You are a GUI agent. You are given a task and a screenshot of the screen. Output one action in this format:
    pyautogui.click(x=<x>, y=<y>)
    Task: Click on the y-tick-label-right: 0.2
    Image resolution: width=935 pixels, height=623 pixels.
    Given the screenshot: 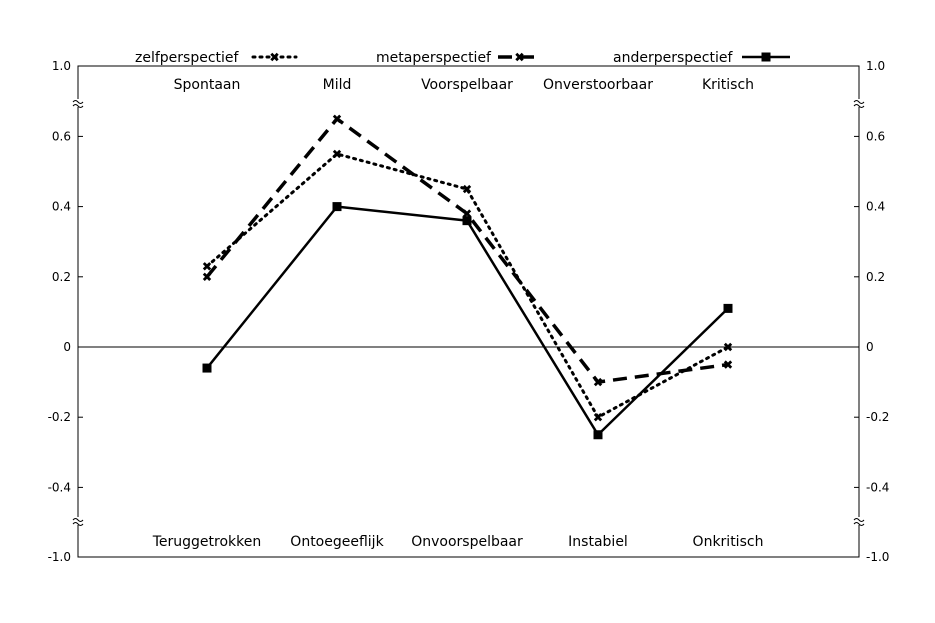 What is the action you would take?
    pyautogui.click(x=875, y=277)
    